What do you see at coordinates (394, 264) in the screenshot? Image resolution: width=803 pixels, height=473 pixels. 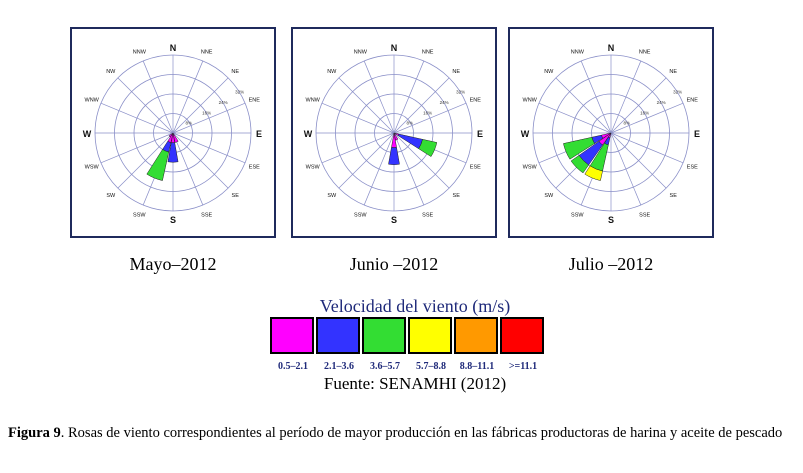 I see `caption-june: Junio –2012` at bounding box center [394, 264].